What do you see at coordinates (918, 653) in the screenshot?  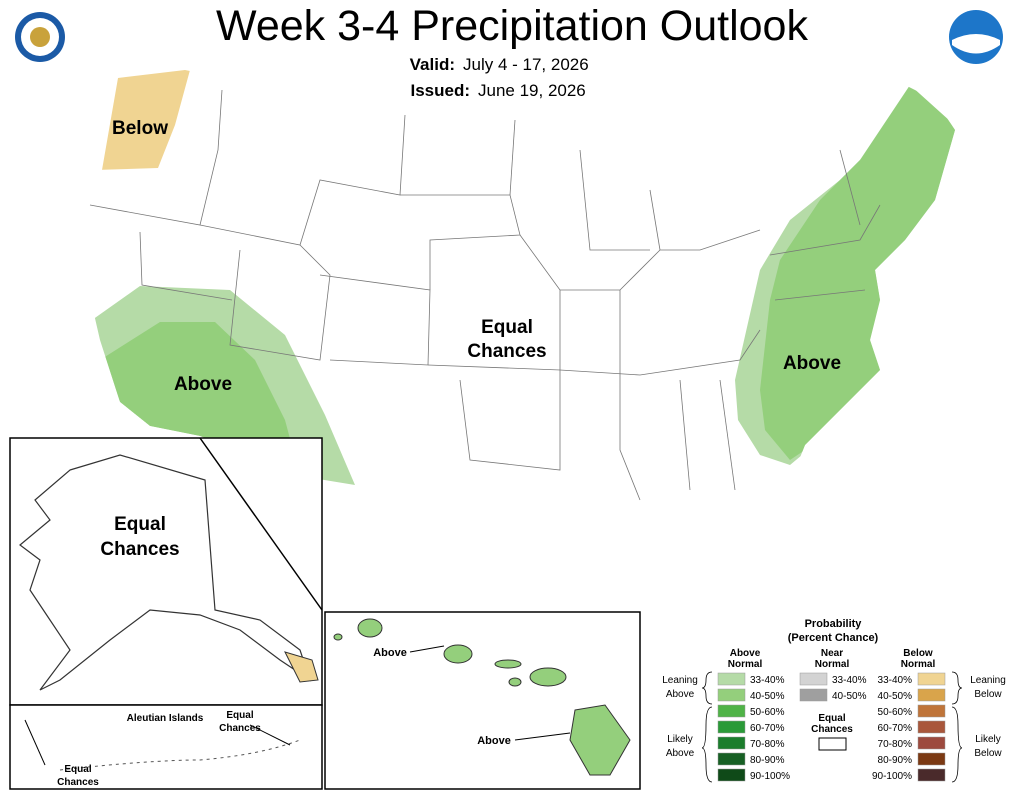 I see `legend-header: Below` at bounding box center [918, 653].